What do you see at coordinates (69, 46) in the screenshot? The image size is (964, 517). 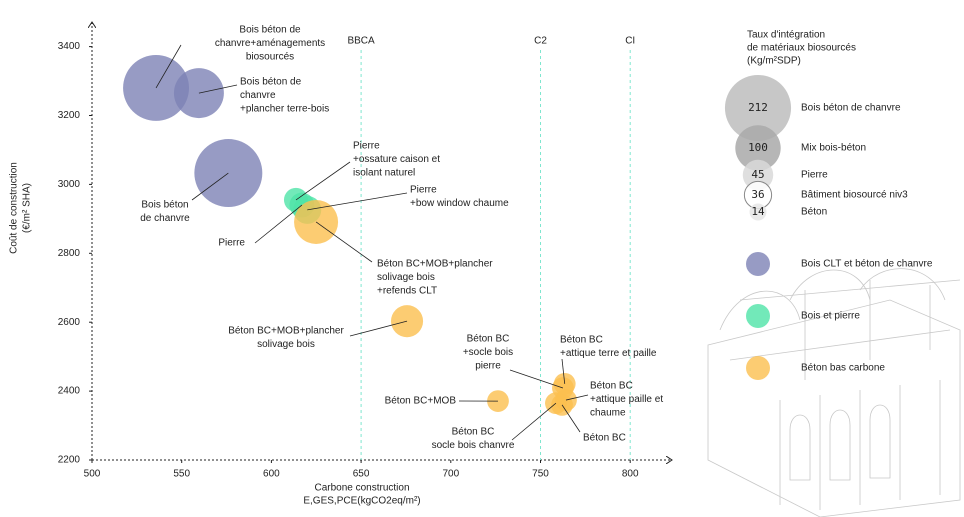 I see `y-tick-label: 3400` at bounding box center [69, 46].